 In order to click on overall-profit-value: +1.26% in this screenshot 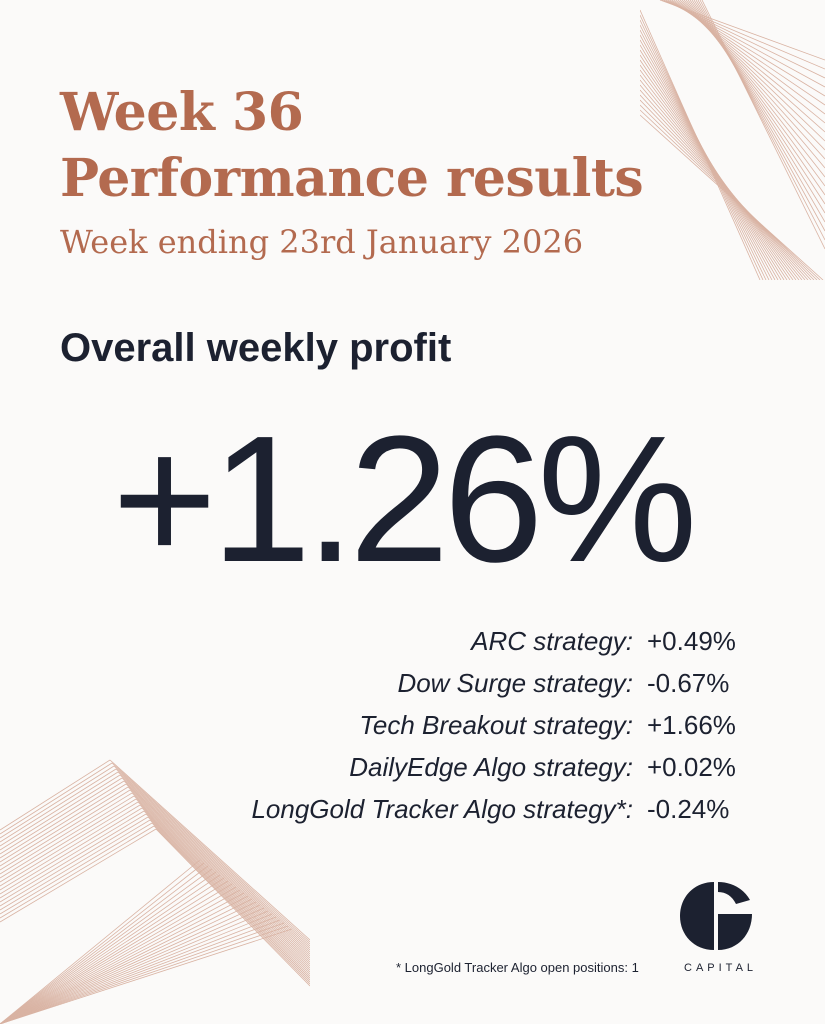, I will do `click(404, 499)`.